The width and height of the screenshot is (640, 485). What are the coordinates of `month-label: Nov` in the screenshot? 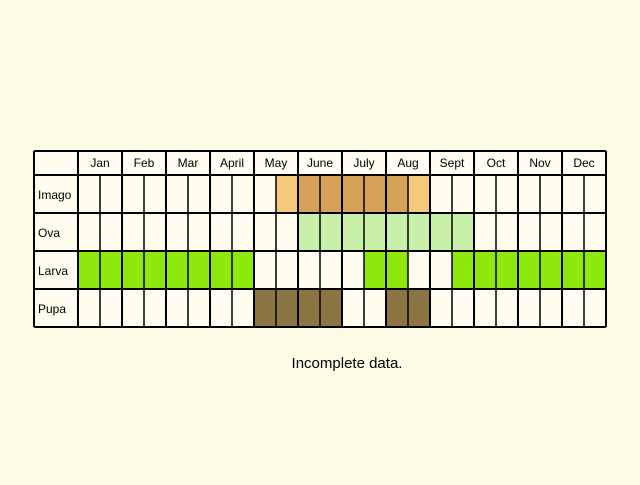 It's located at (539, 163).